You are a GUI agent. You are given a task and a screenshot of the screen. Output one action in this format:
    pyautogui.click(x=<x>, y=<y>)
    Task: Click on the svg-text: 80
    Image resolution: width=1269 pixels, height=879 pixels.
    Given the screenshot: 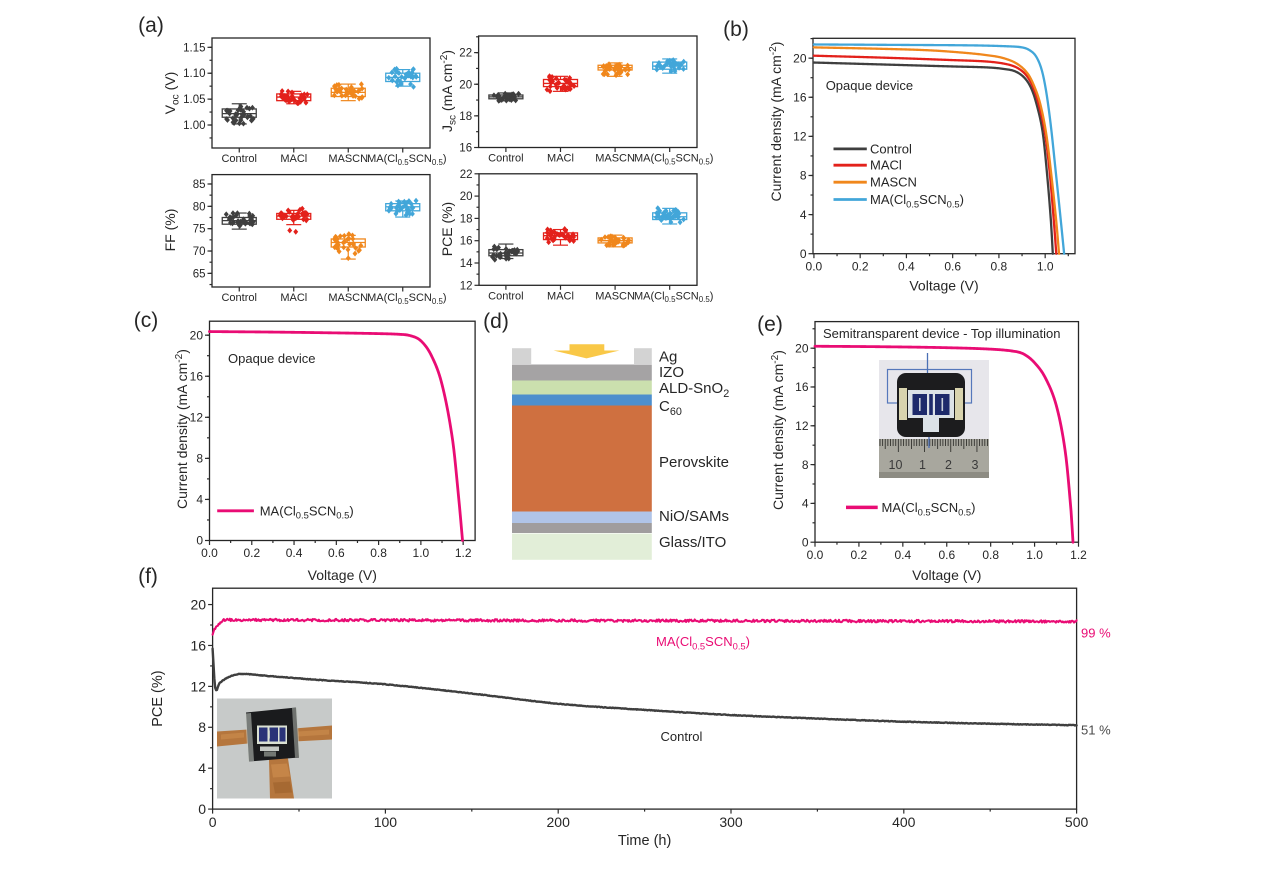 What is the action you would take?
    pyautogui.click(x=199, y=207)
    